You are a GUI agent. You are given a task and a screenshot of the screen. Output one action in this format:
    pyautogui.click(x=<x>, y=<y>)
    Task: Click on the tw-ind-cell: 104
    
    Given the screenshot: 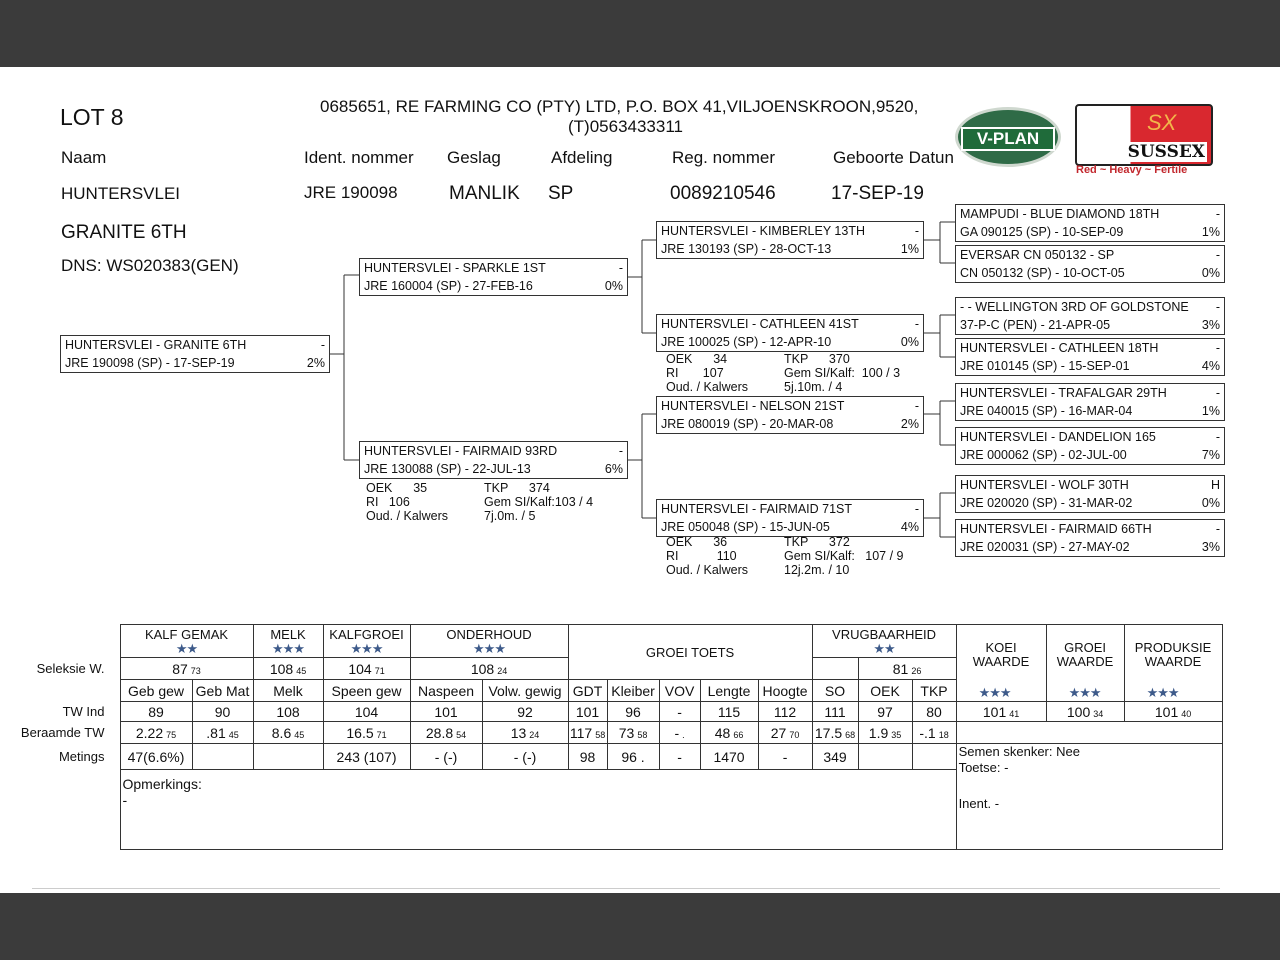 What is the action you would take?
    pyautogui.click(x=366, y=711)
    